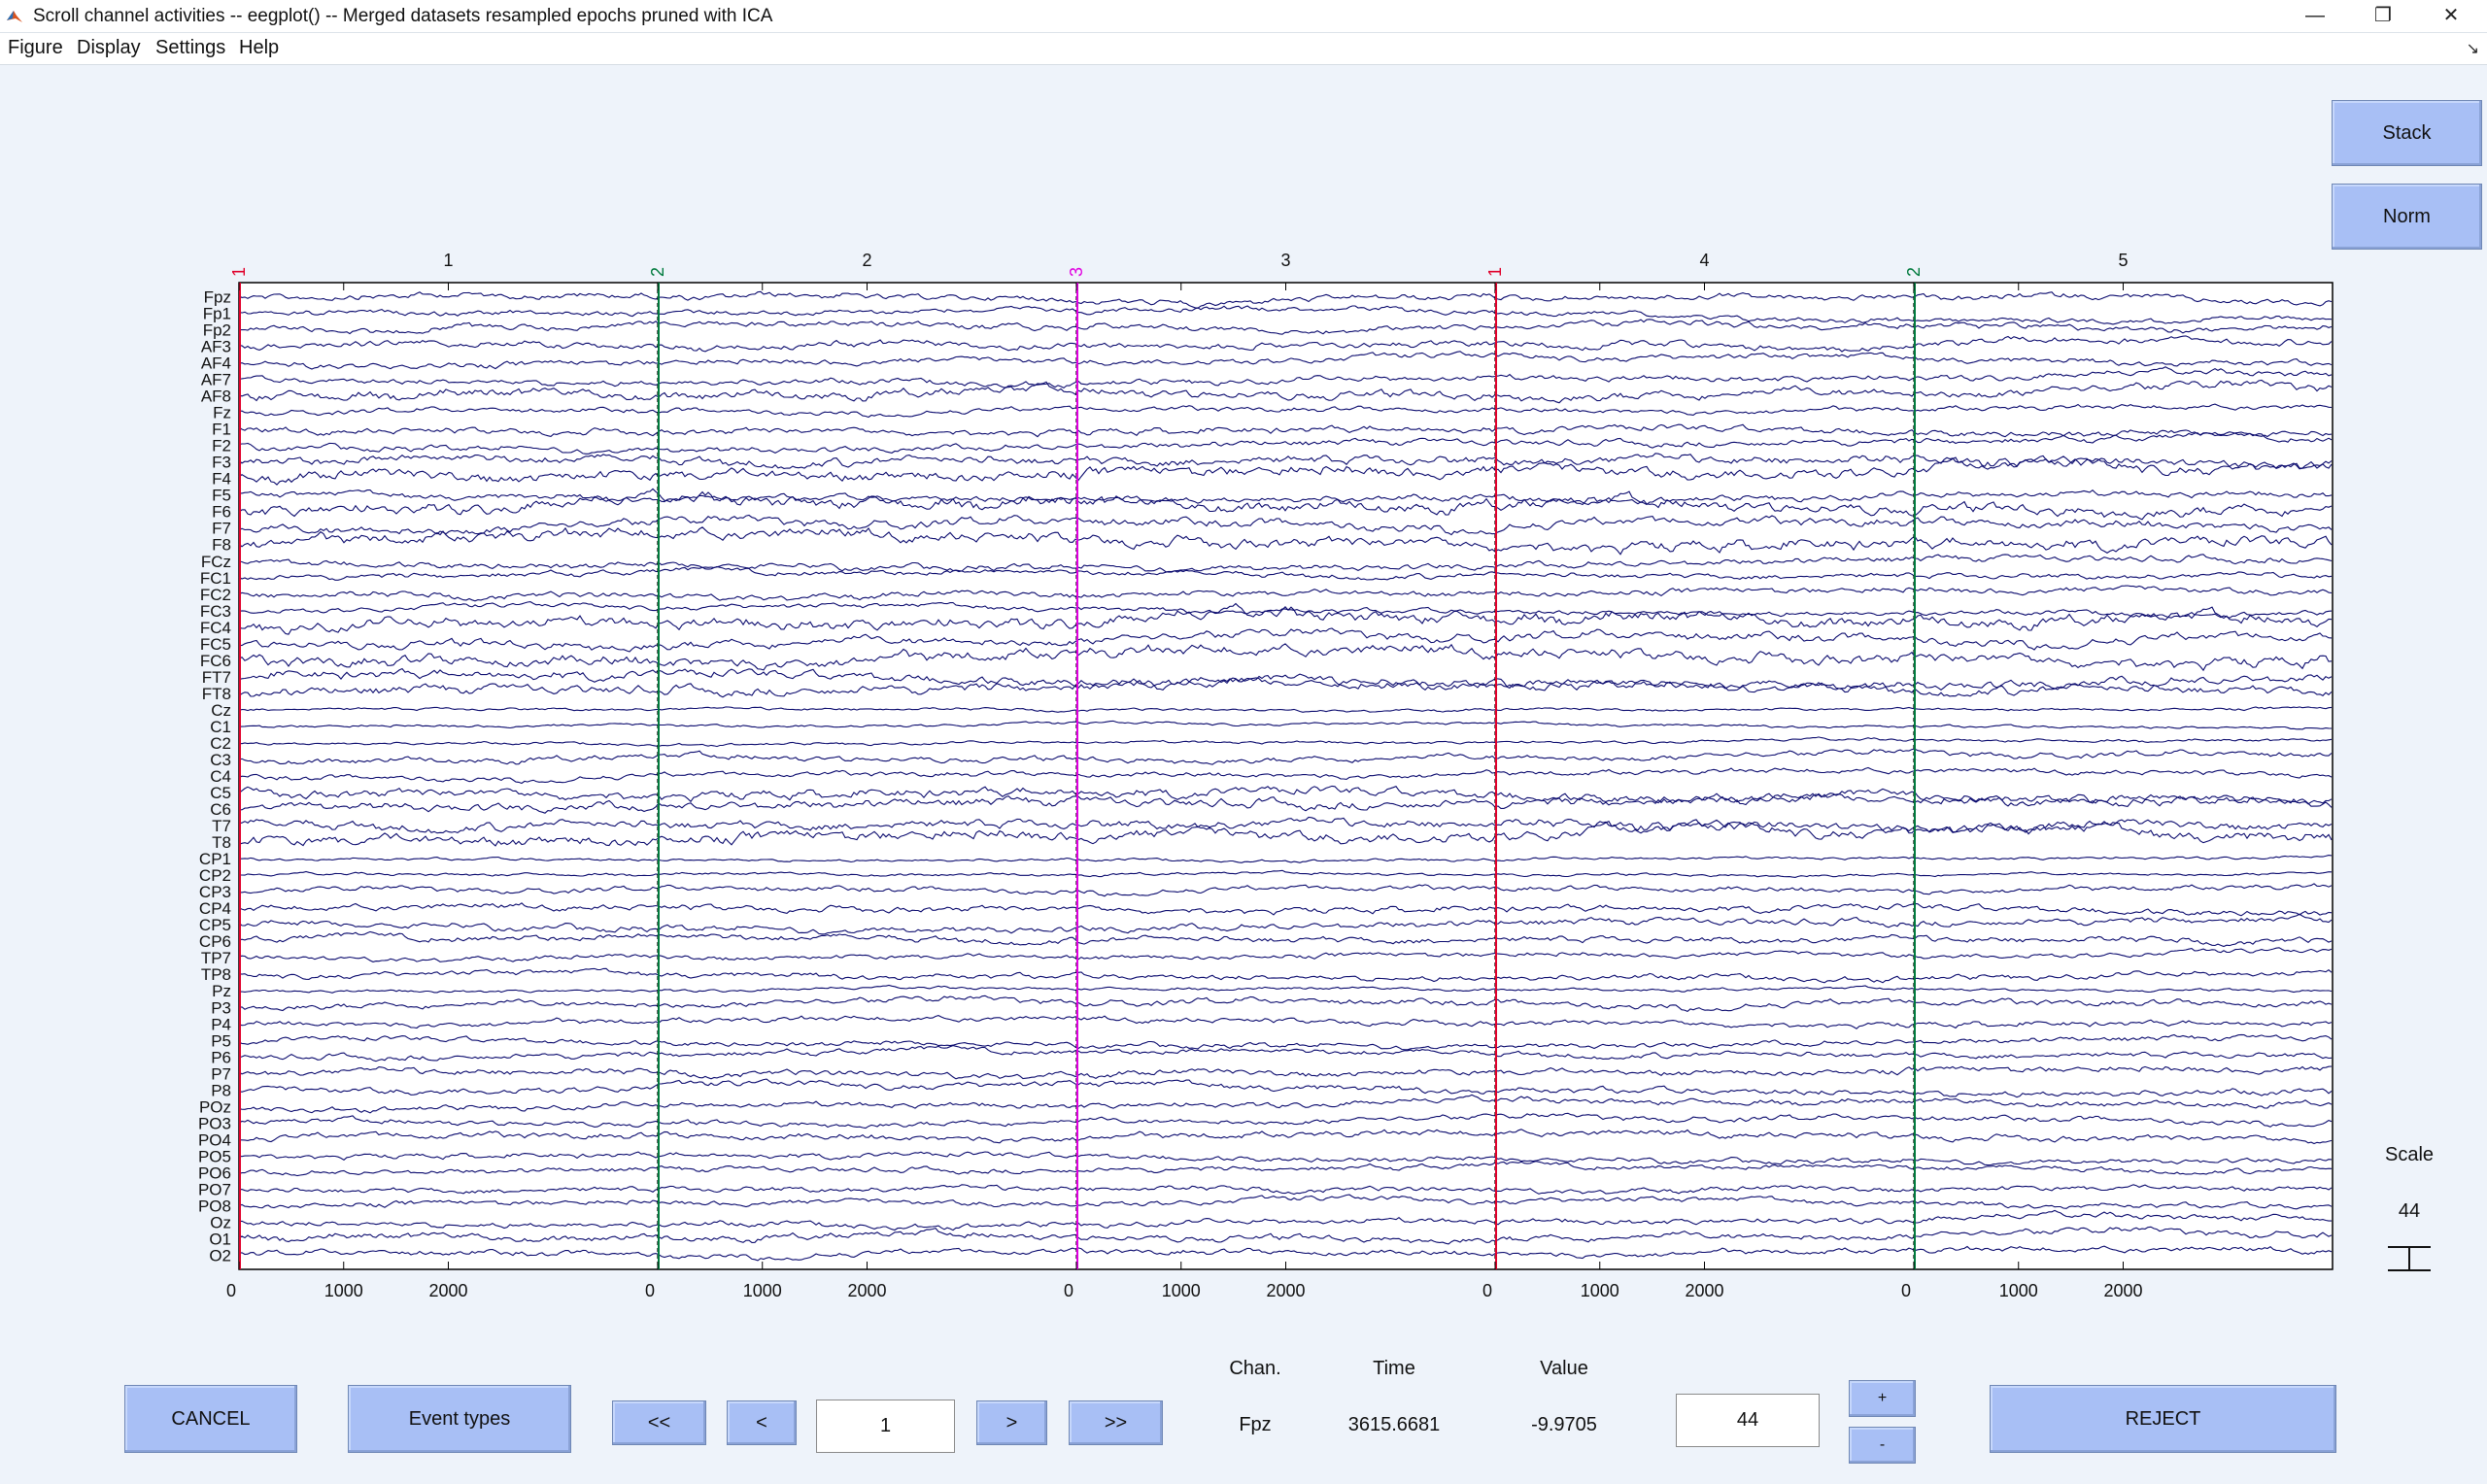 This screenshot has height=1484, width=2487. I want to click on channel-label: F7, so click(221, 529).